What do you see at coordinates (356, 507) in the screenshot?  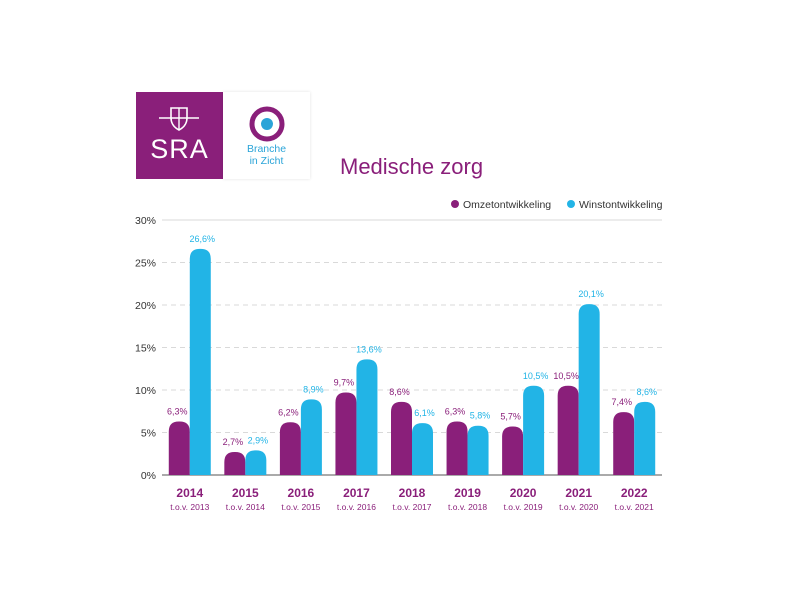 I see `x-subcategory-label: t.o.v. 2016` at bounding box center [356, 507].